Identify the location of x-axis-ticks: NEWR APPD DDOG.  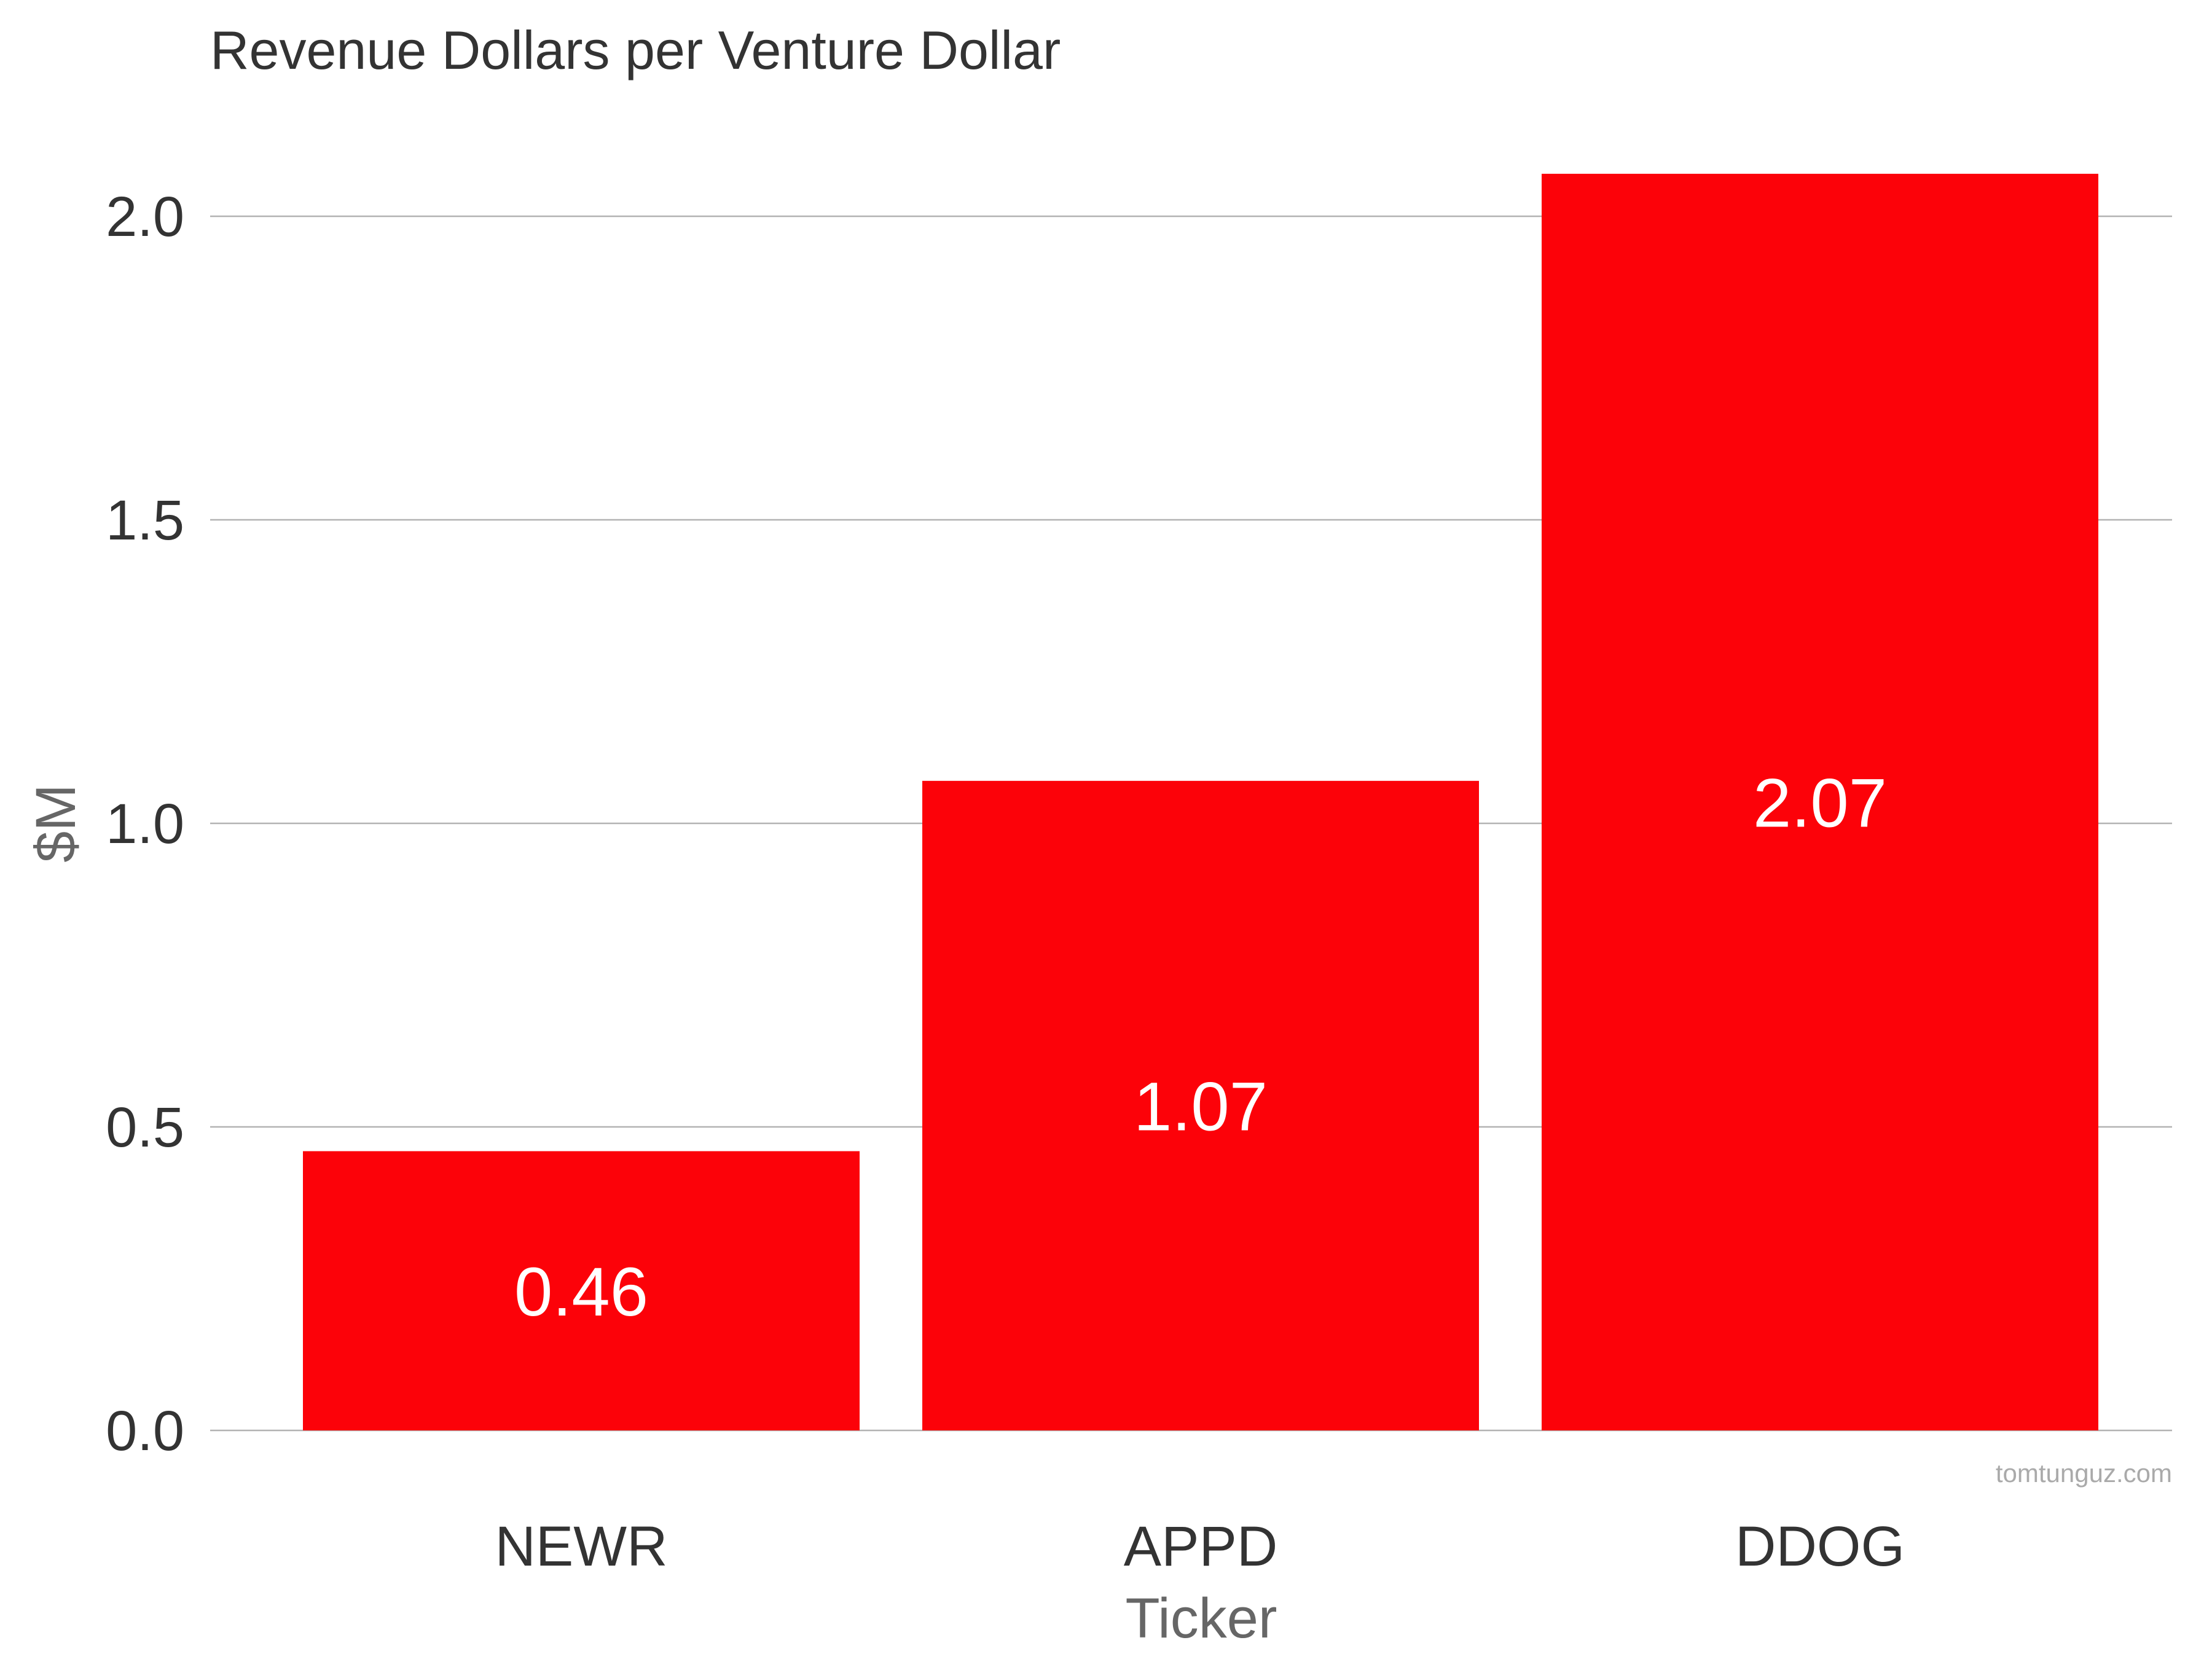
(1200, 1546).